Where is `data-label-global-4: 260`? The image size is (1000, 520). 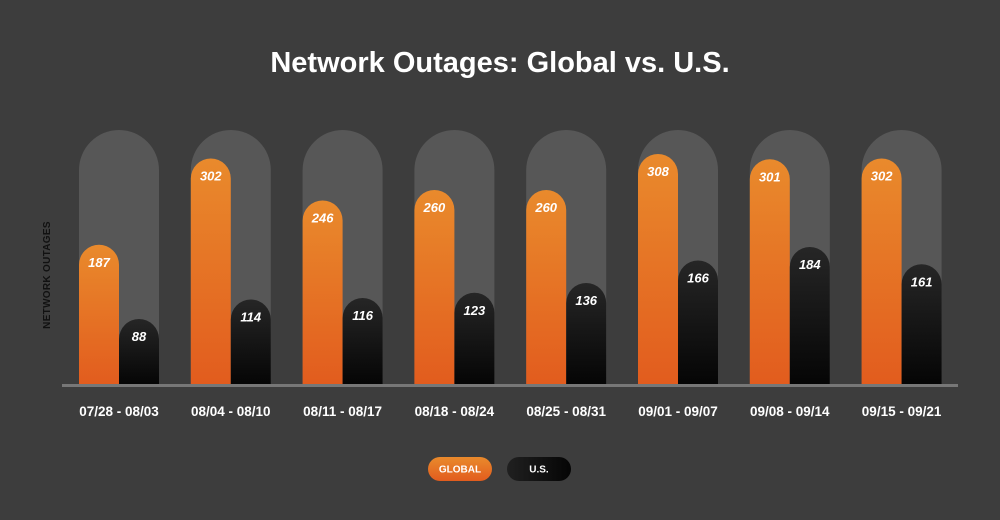 data-label-global-4: 260 is located at coordinates (545, 207).